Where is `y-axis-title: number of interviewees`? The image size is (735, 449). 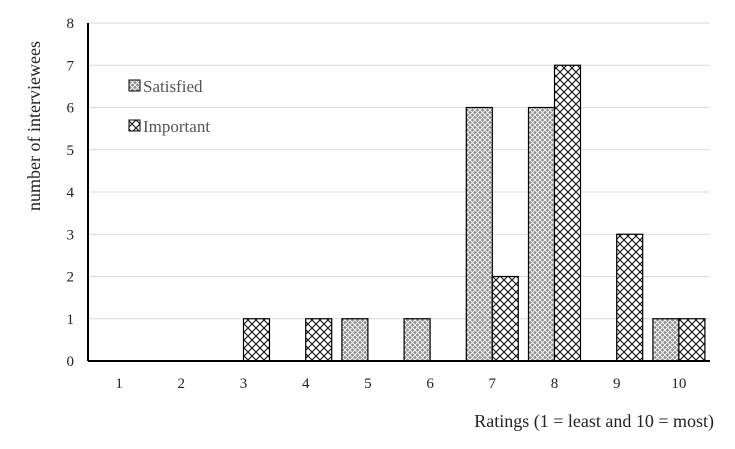 y-axis-title: number of interviewees is located at coordinates (34, 126).